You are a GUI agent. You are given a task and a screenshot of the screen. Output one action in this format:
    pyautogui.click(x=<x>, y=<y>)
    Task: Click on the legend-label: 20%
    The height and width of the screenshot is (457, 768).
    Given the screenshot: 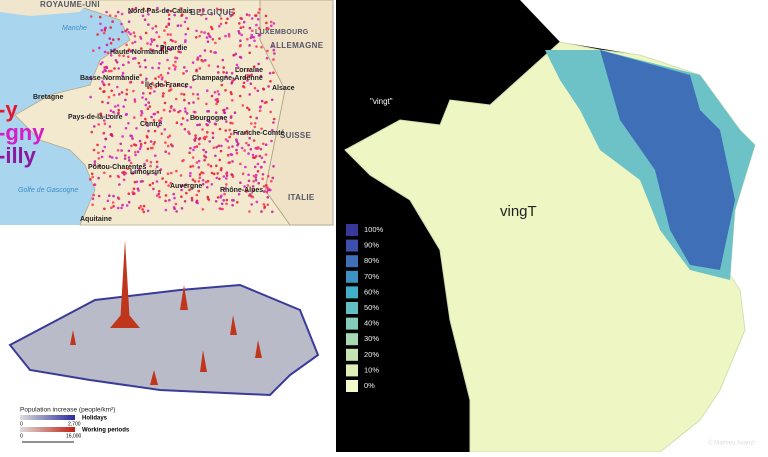 What is the action you would take?
    pyautogui.click(x=371, y=354)
    